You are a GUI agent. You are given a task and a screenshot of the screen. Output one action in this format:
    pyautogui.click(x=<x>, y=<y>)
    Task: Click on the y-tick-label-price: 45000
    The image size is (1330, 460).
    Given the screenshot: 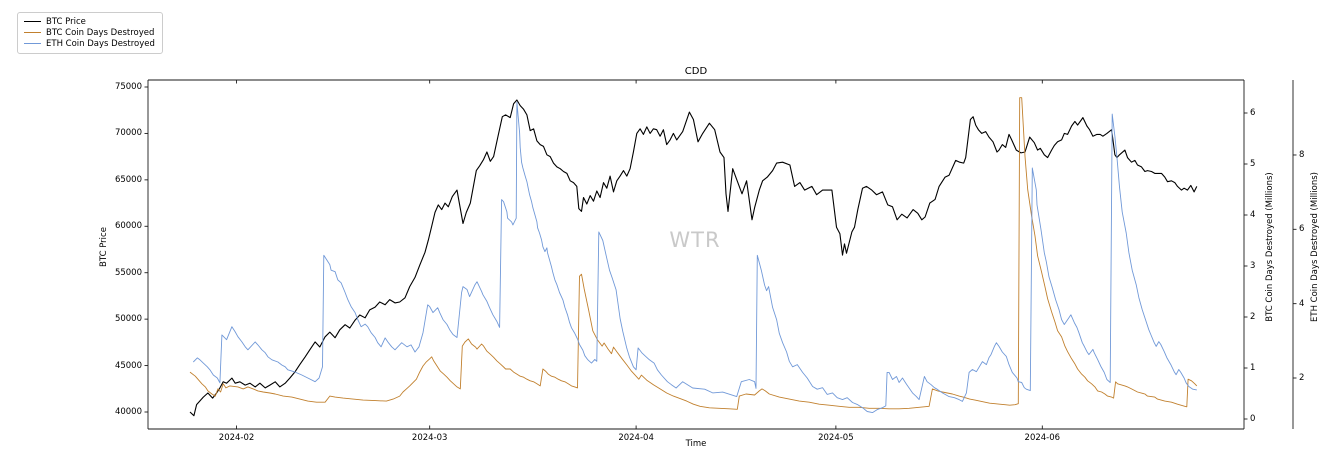 What is the action you would take?
    pyautogui.click(x=128, y=365)
    